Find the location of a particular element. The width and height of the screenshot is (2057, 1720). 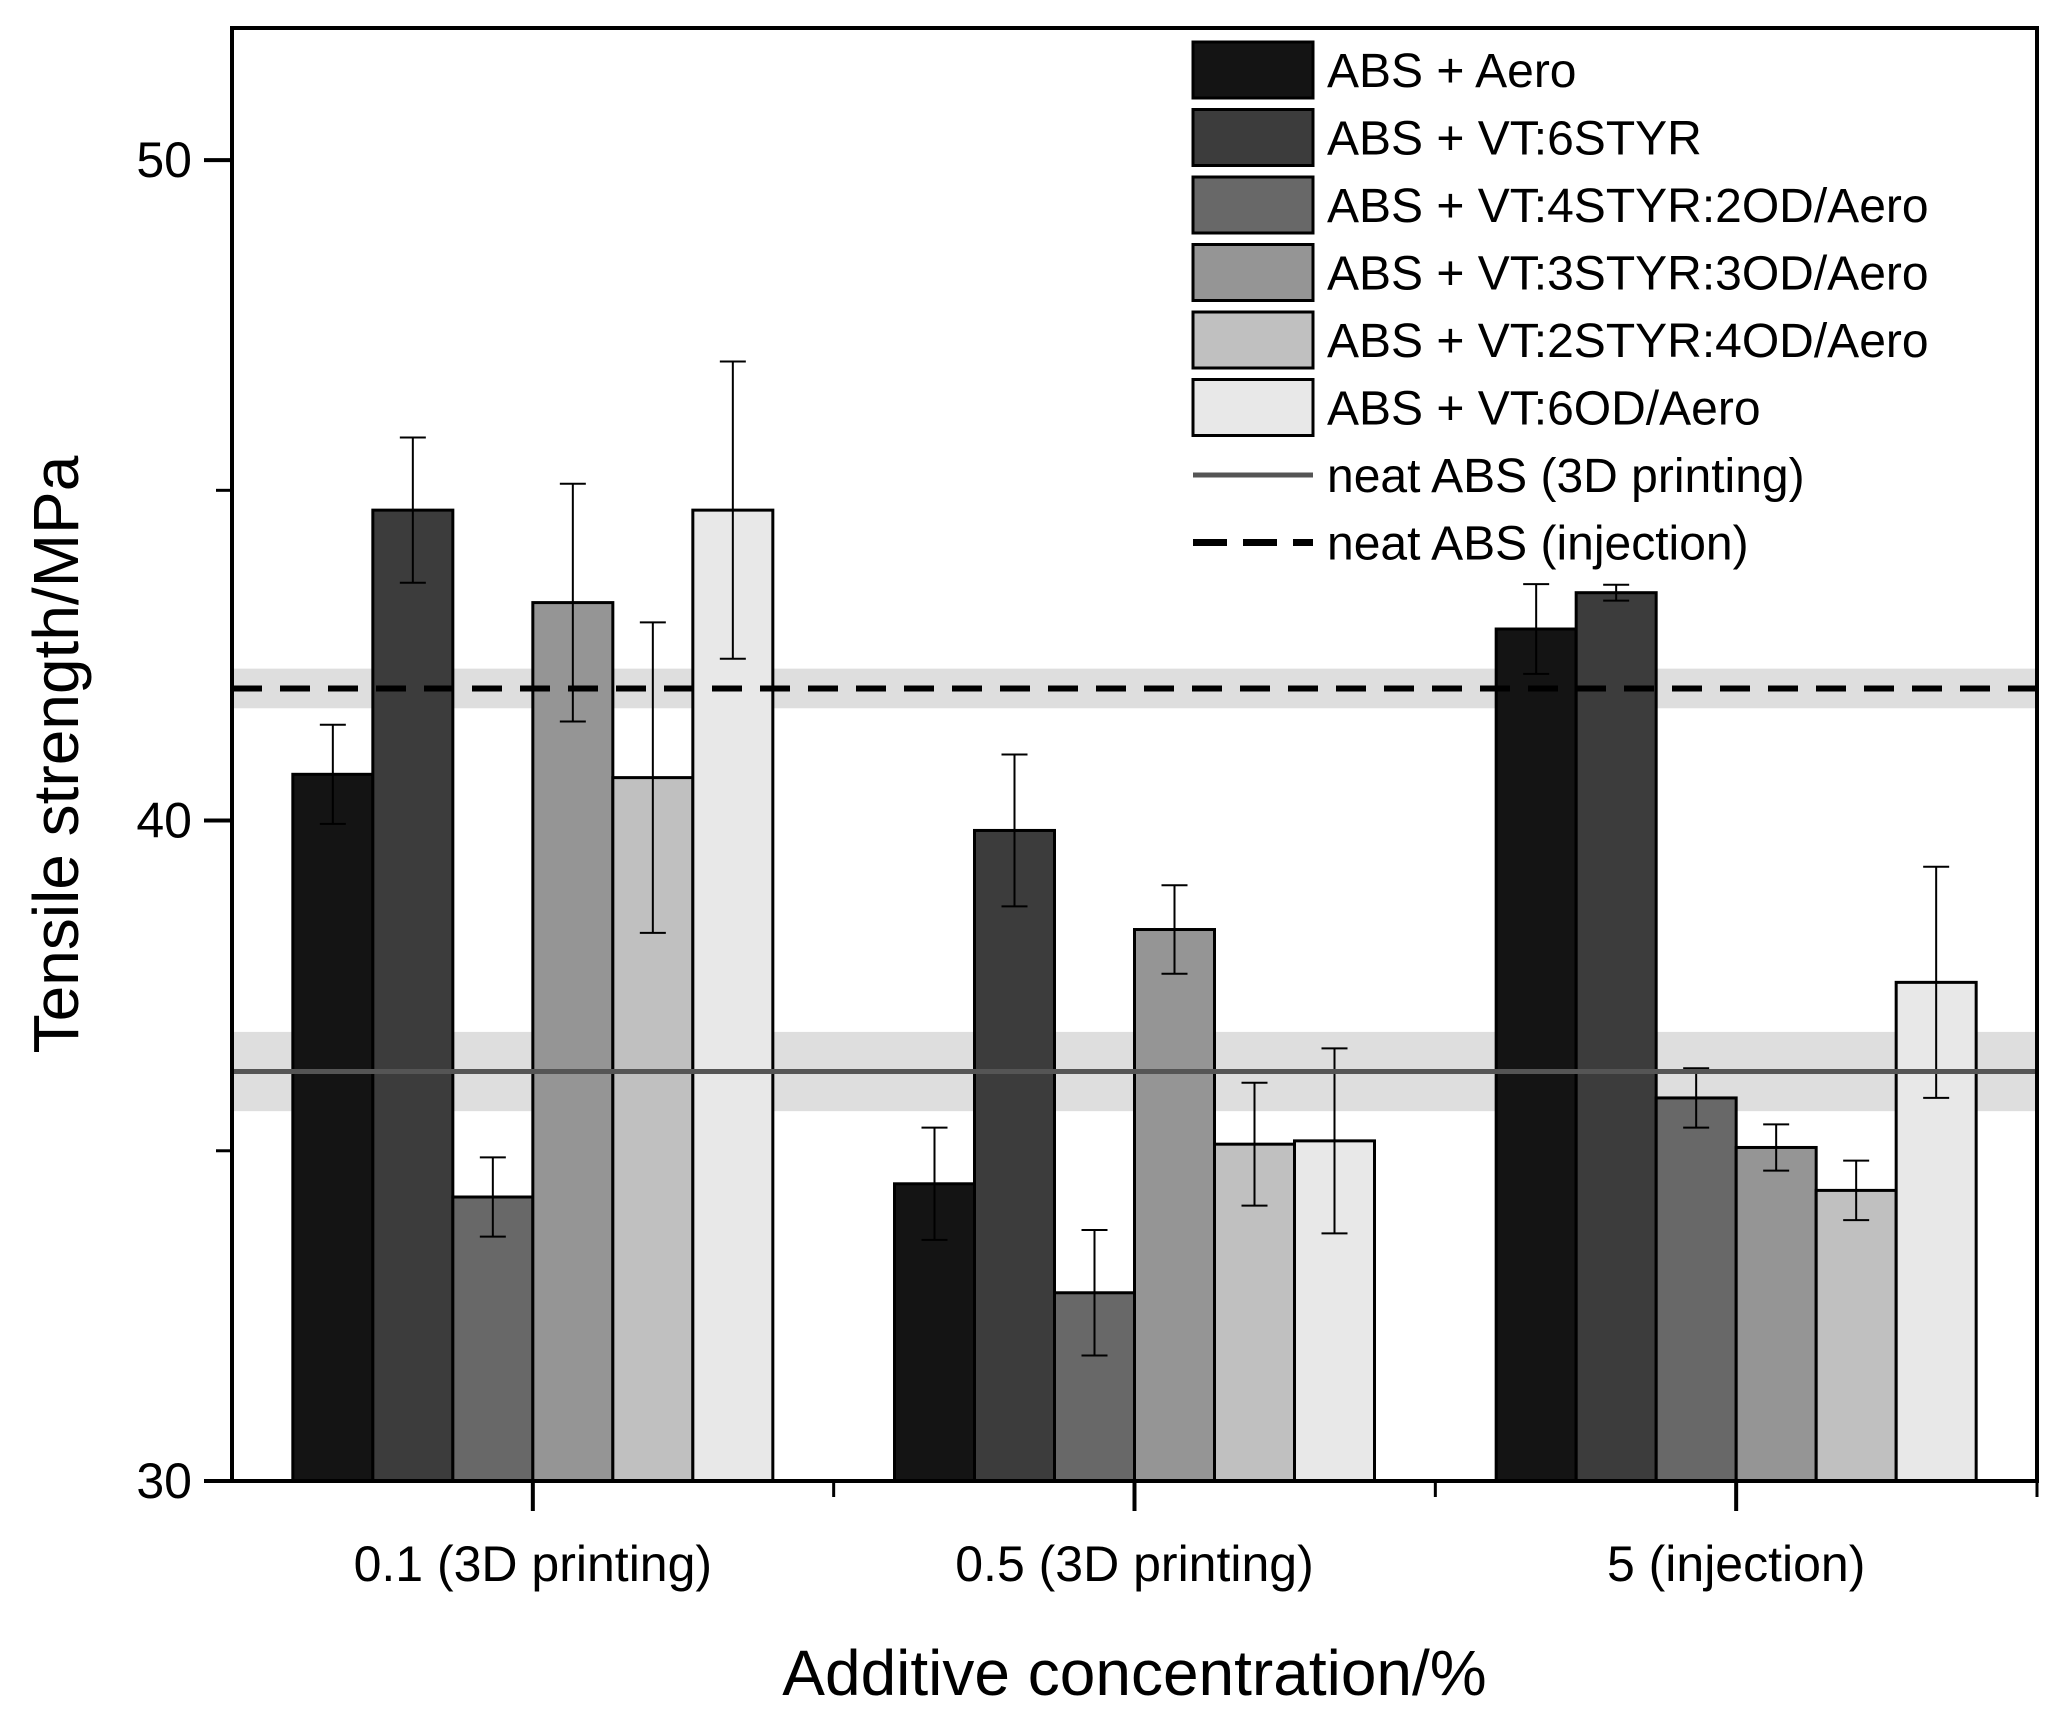

legend-item-4: ABS + VT:3STYR:3OD/Aero is located at coordinates (1560, 272).